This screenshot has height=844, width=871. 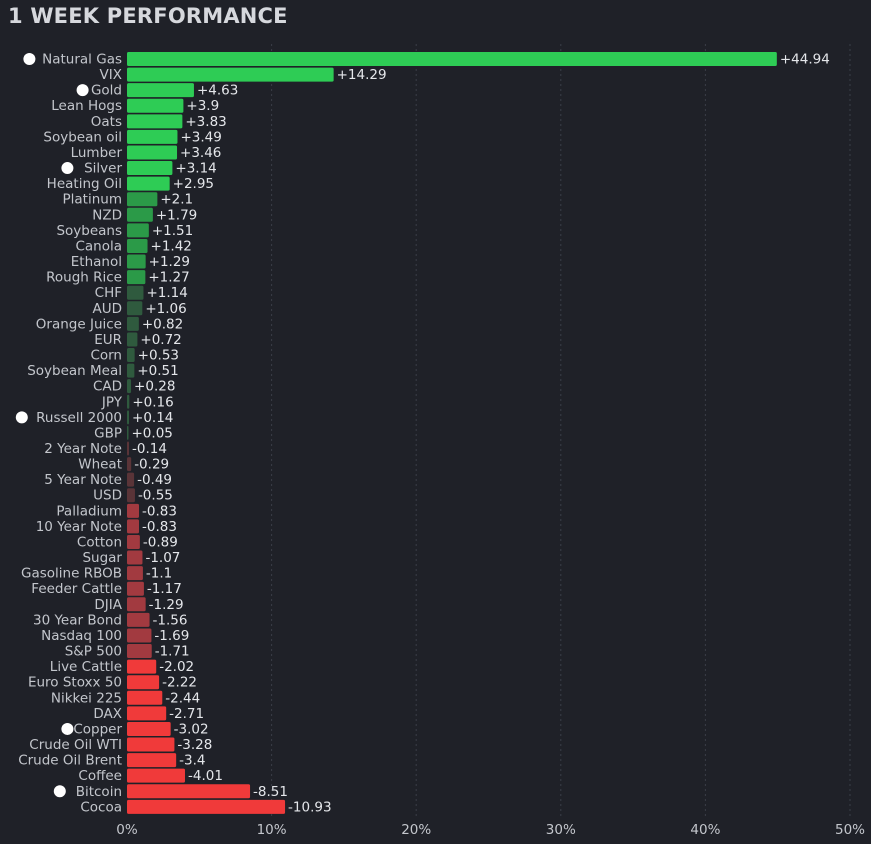 I want to click on data-label: -0.14, so click(x=149, y=449).